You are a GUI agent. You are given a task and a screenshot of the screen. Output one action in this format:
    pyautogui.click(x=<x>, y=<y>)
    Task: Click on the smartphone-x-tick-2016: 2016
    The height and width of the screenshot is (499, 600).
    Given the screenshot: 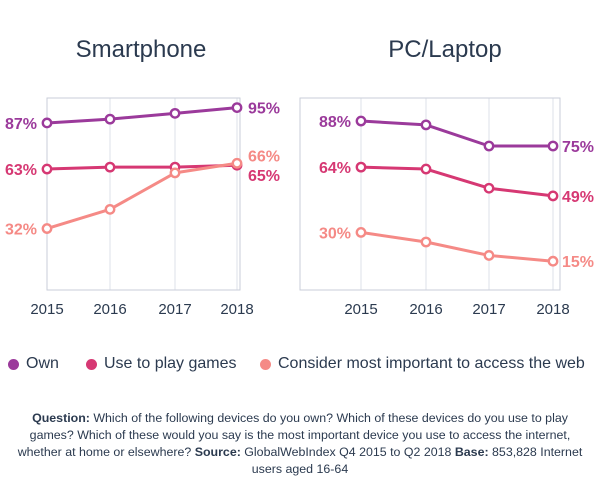 What is the action you would take?
    pyautogui.click(x=109, y=309)
    